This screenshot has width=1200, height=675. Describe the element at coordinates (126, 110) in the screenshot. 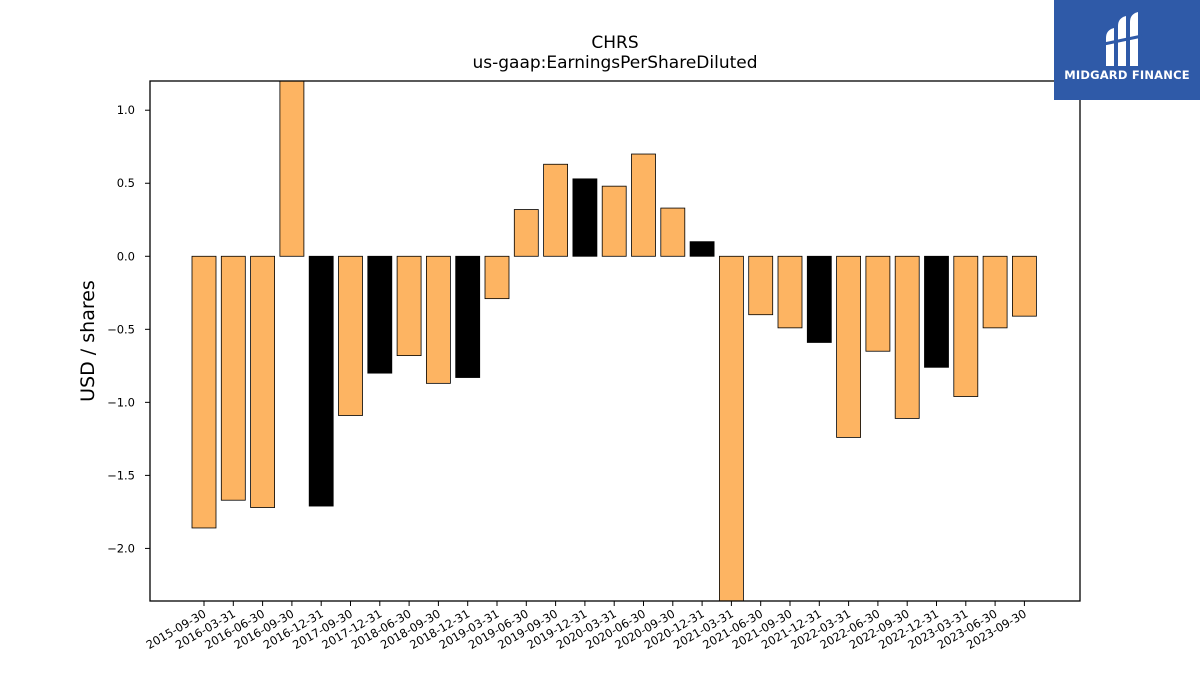

I see `y-tick-label: 1.0` at that location.